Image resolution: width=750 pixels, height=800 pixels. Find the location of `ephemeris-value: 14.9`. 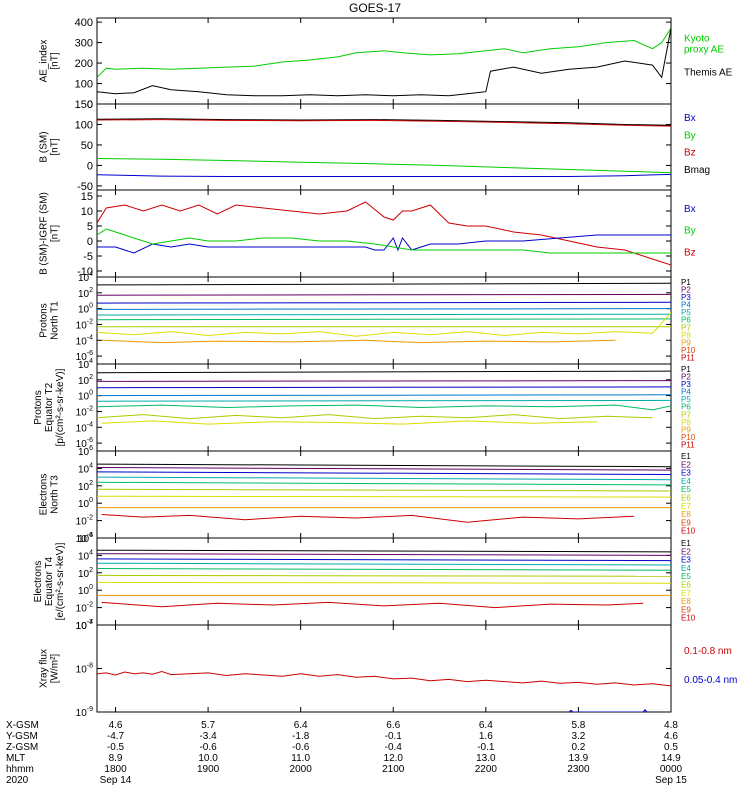

ephemeris-value: 14.9 is located at coordinates (671, 758).